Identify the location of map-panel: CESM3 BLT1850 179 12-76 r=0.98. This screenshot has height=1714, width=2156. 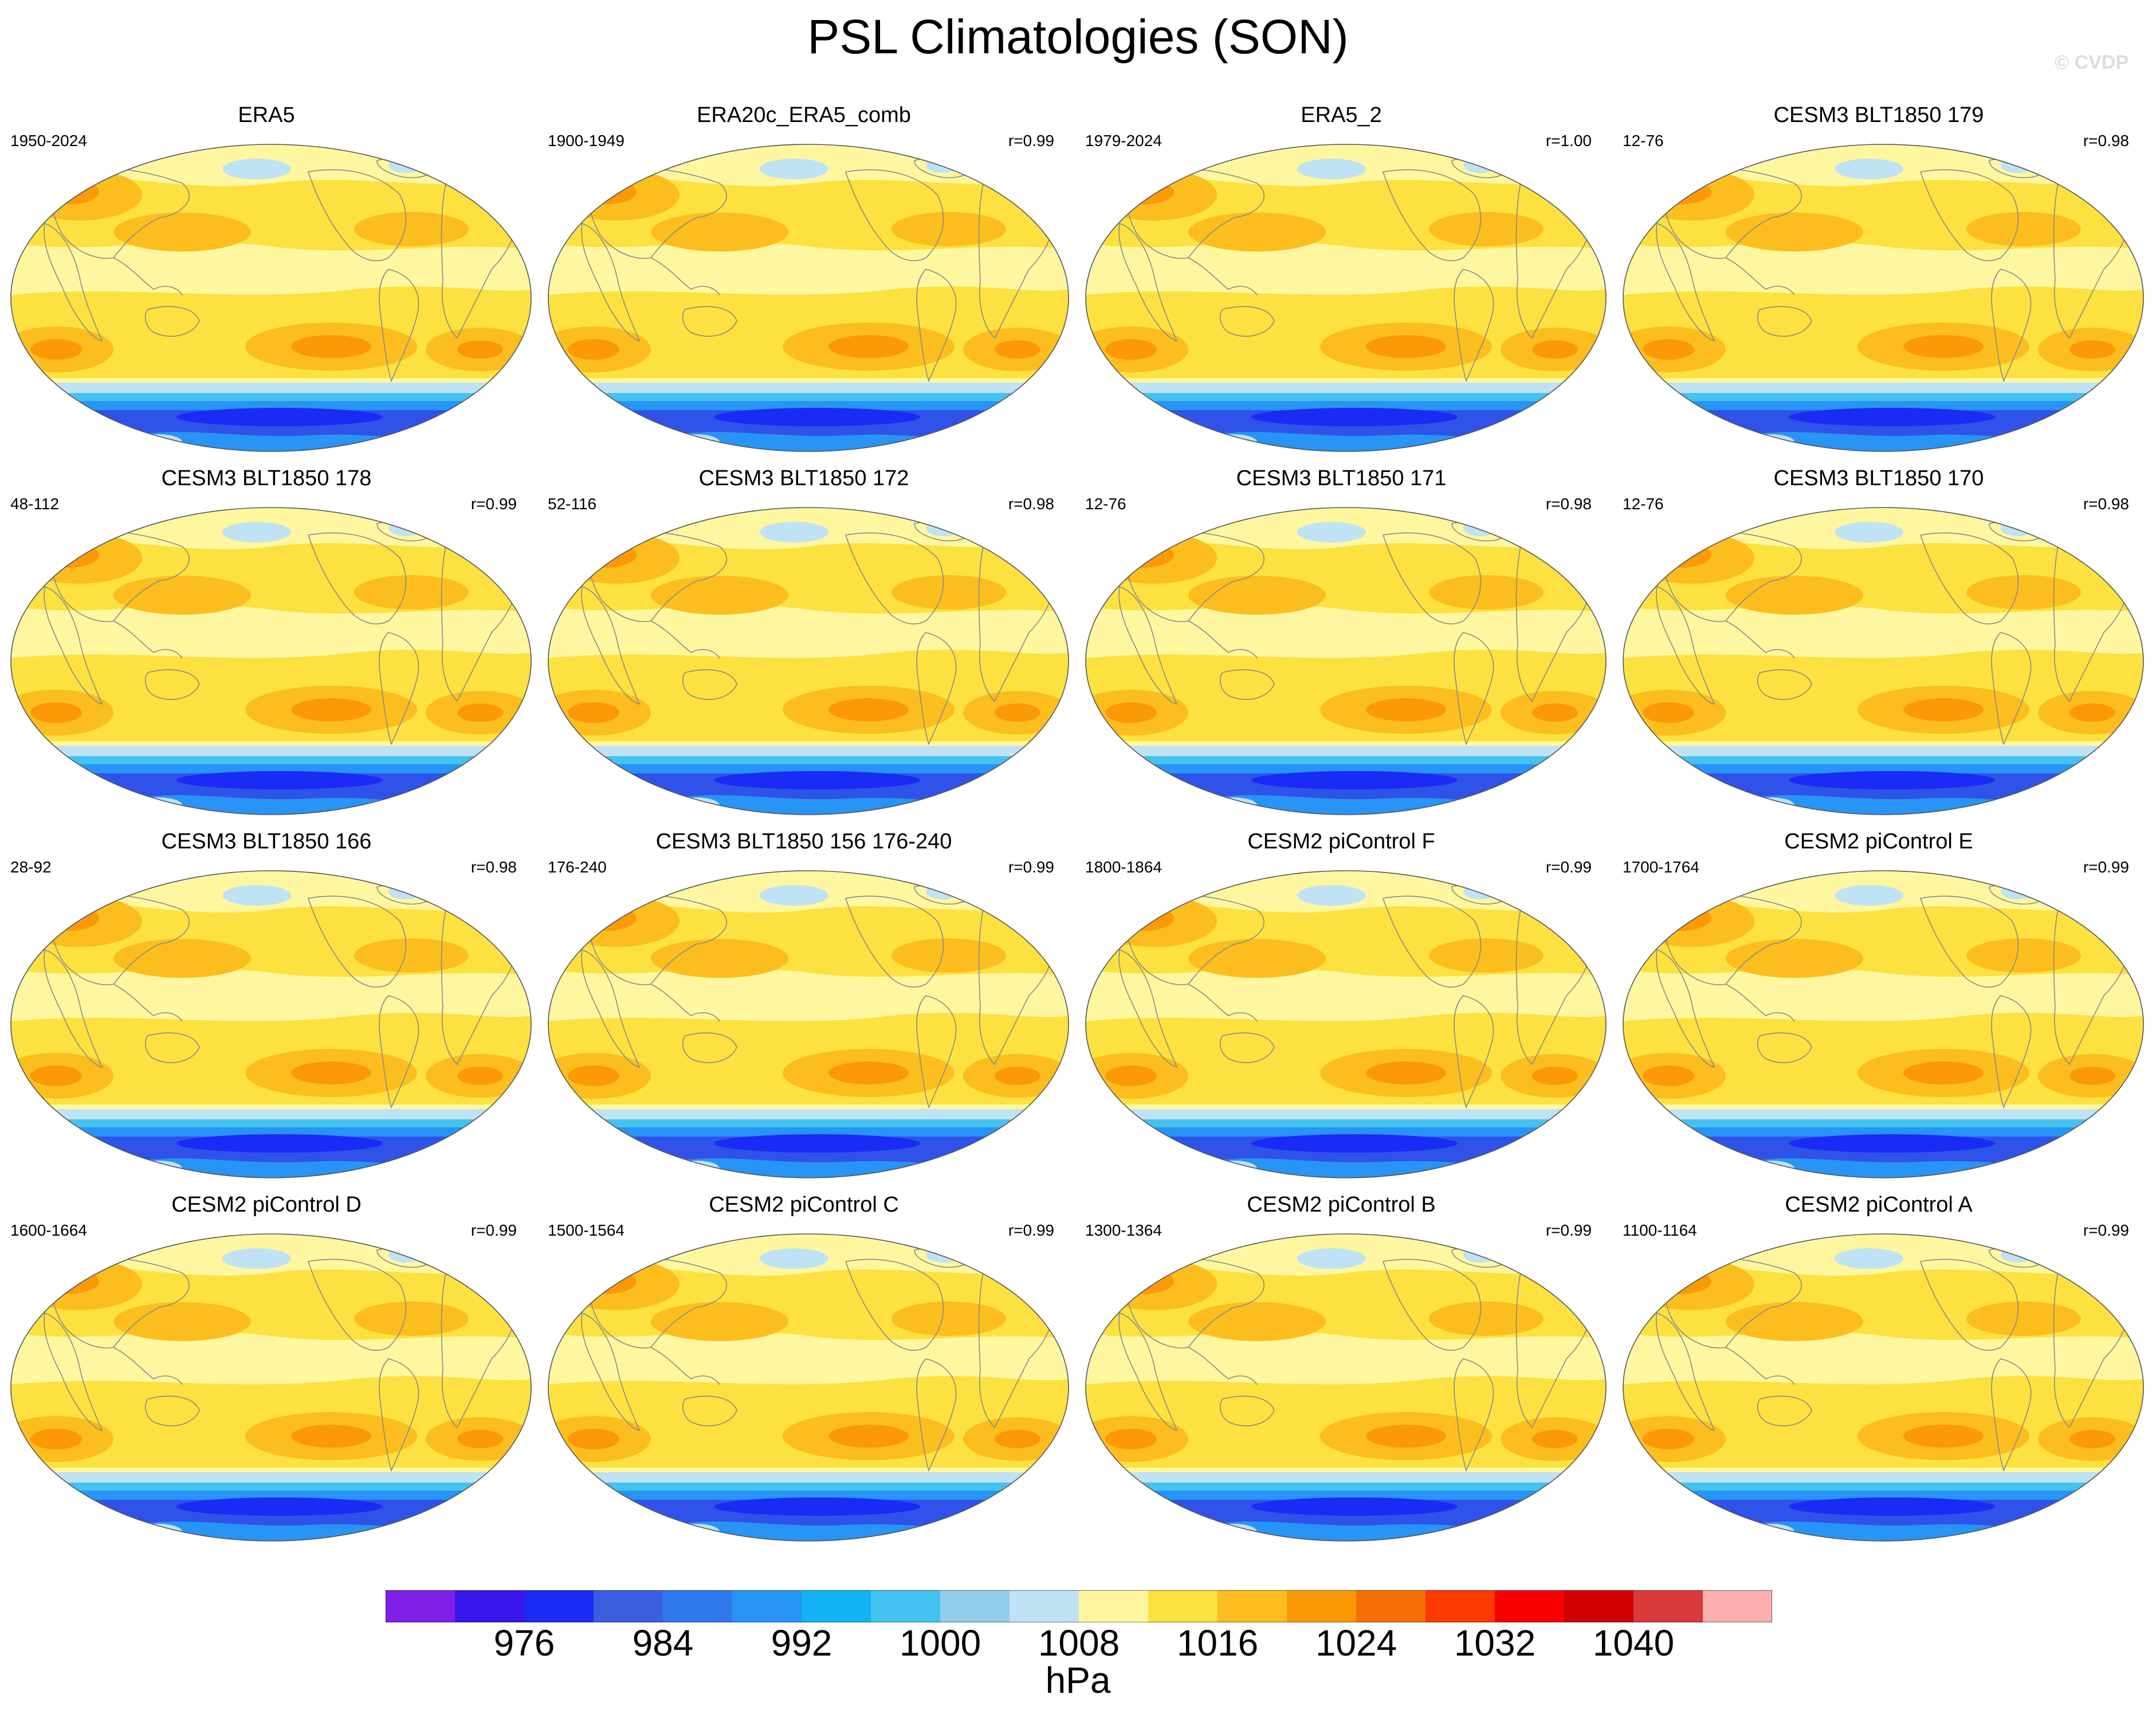
(1878, 279).